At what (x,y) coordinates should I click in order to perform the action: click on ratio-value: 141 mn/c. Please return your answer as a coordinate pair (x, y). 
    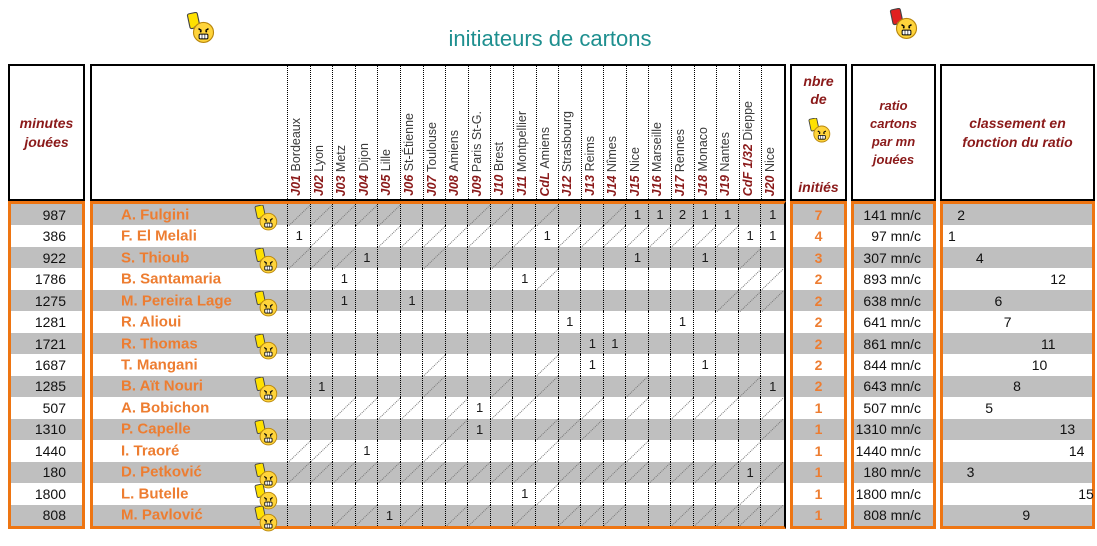
    Looking at the image, I should click on (892, 214).